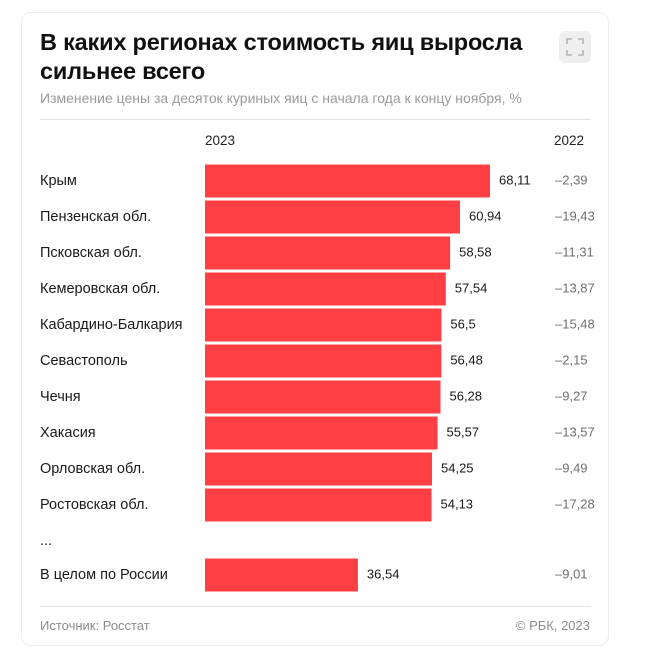 The height and width of the screenshot is (655, 647). Describe the element at coordinates (552, 625) in the screenshot. I see `copyright: © РБК, 2023` at that location.